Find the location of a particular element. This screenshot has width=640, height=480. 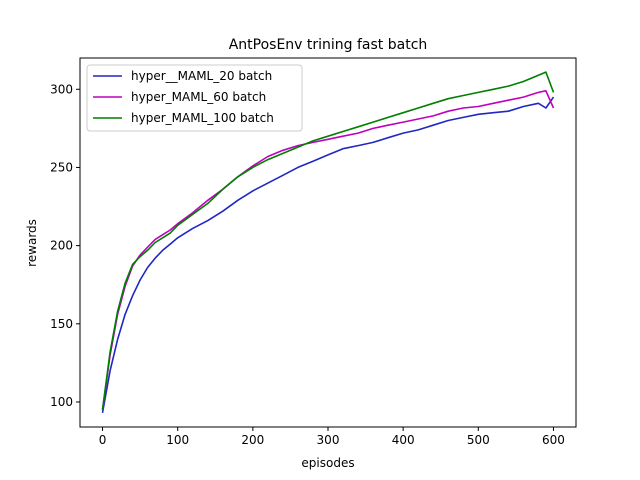

y-axis: 100 150 200 250 300 is located at coordinates (65, 245).